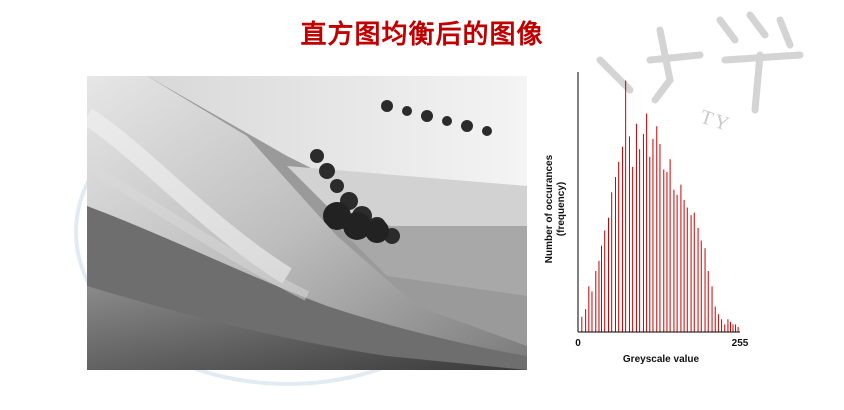  Describe the element at coordinates (578, 343) in the screenshot. I see `x-tick-label: 0` at that location.